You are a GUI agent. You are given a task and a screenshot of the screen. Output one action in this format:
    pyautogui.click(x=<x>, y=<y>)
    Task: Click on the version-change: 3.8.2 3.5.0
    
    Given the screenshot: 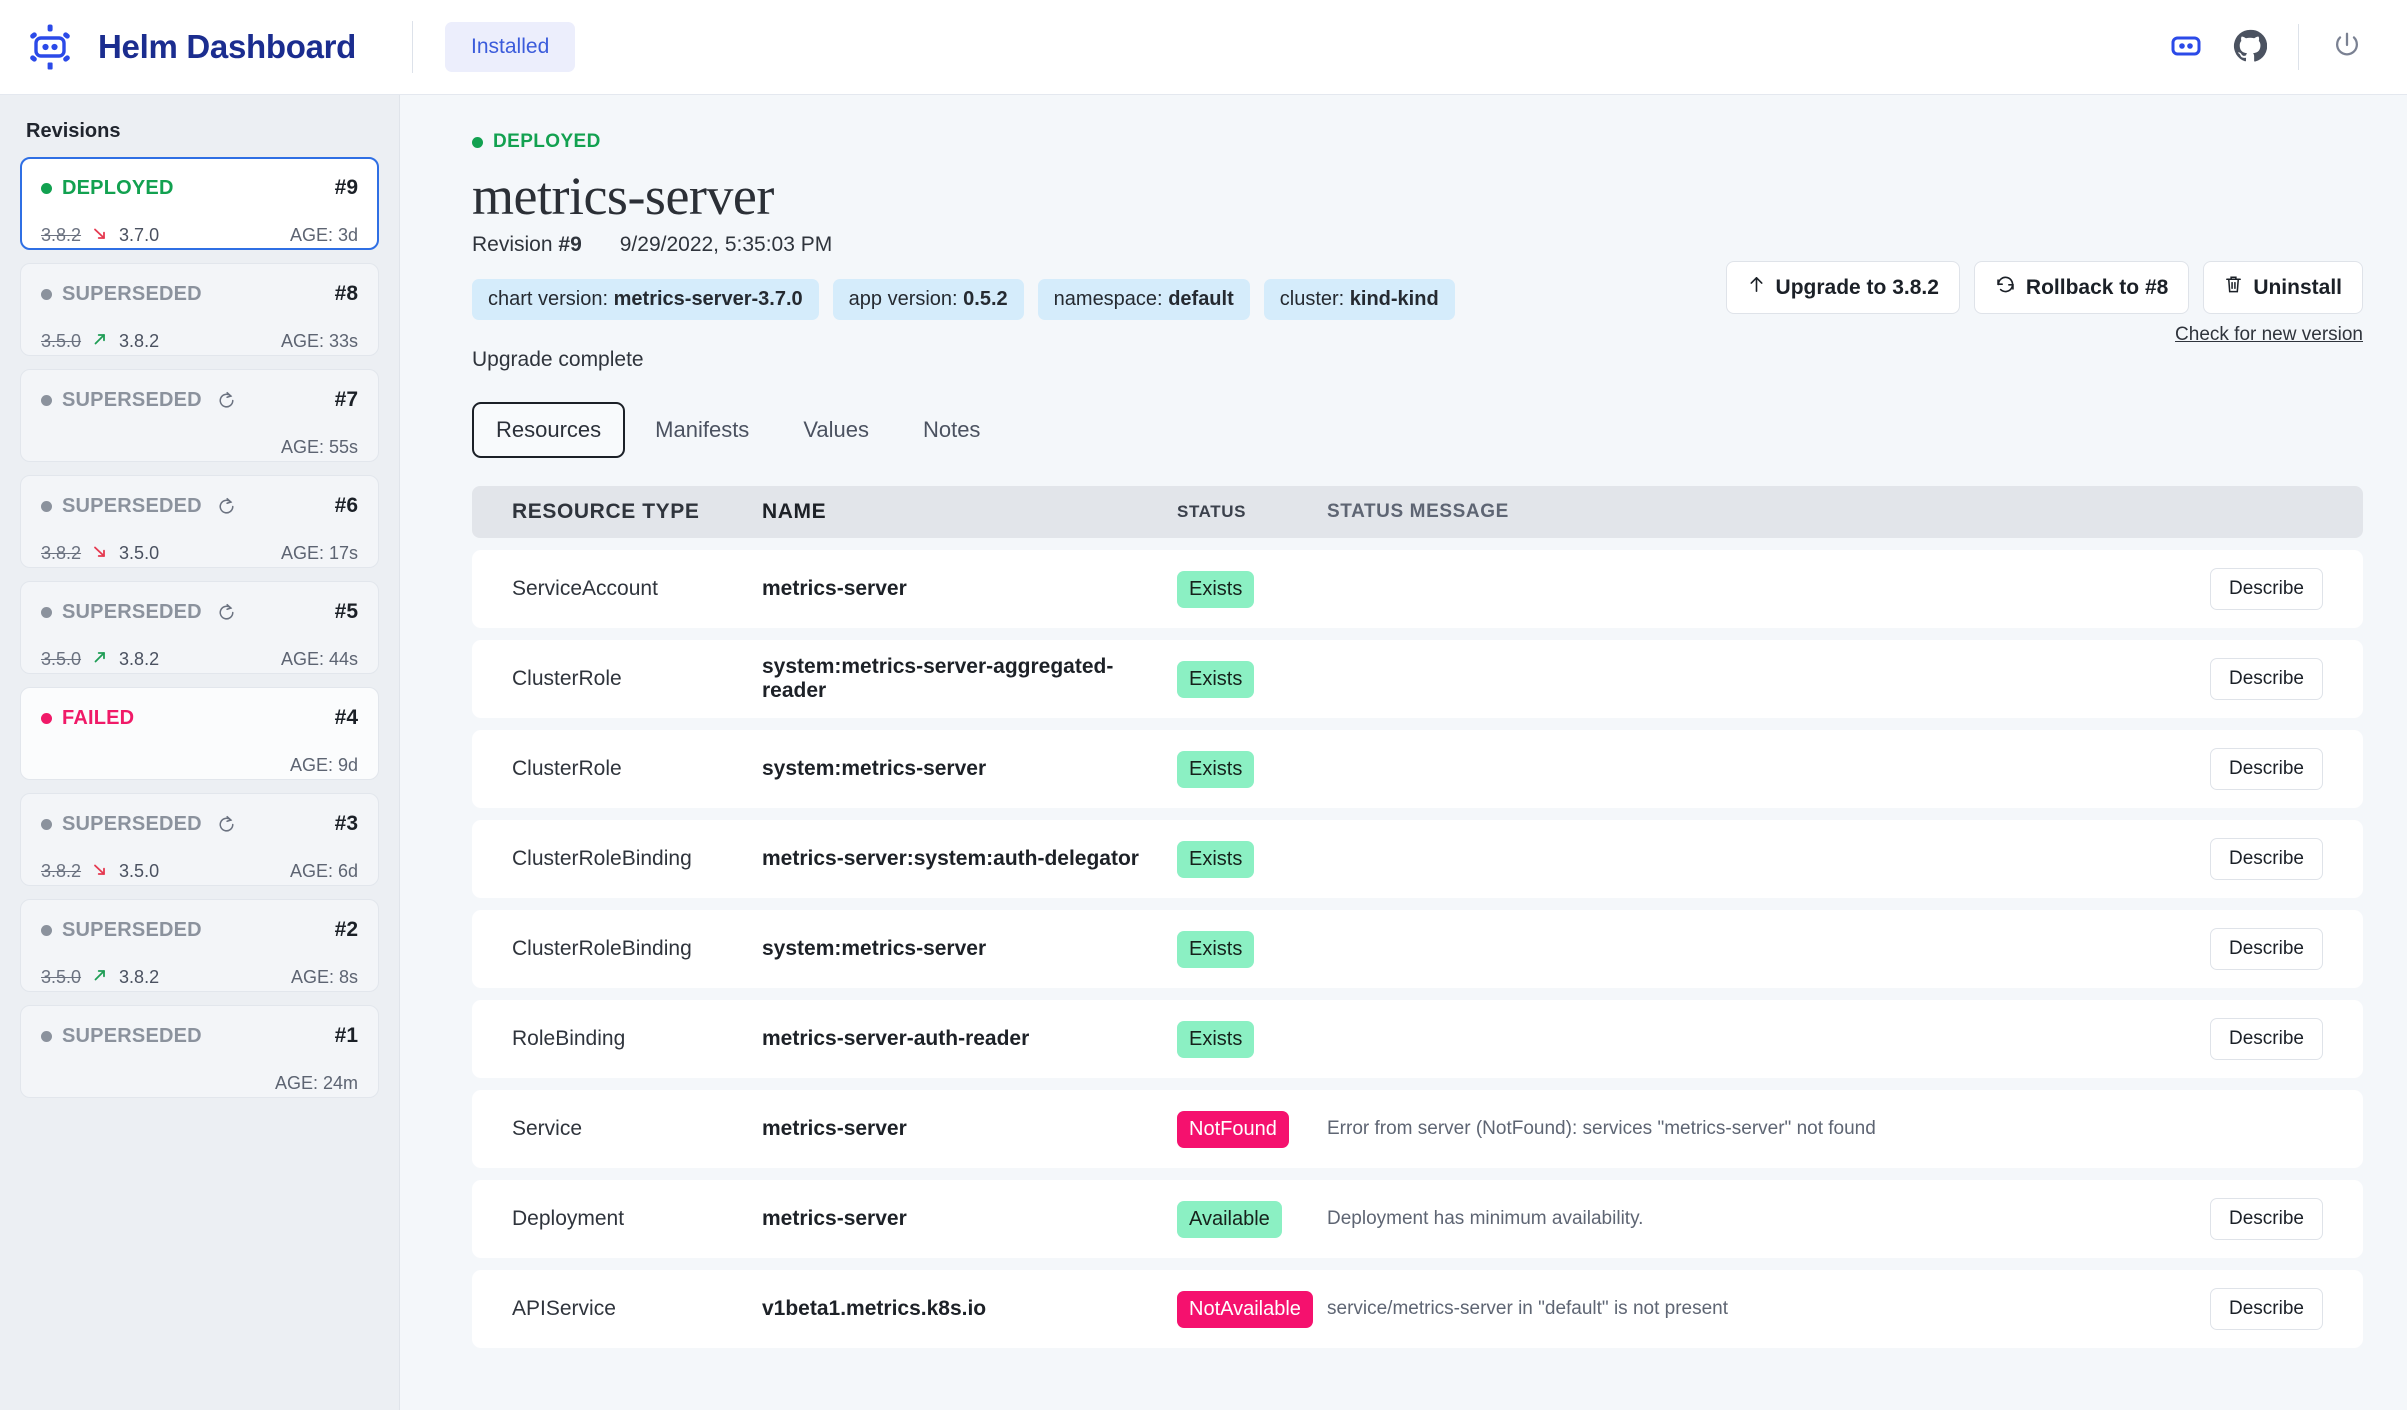 What is the action you would take?
    pyautogui.click(x=100, y=553)
    